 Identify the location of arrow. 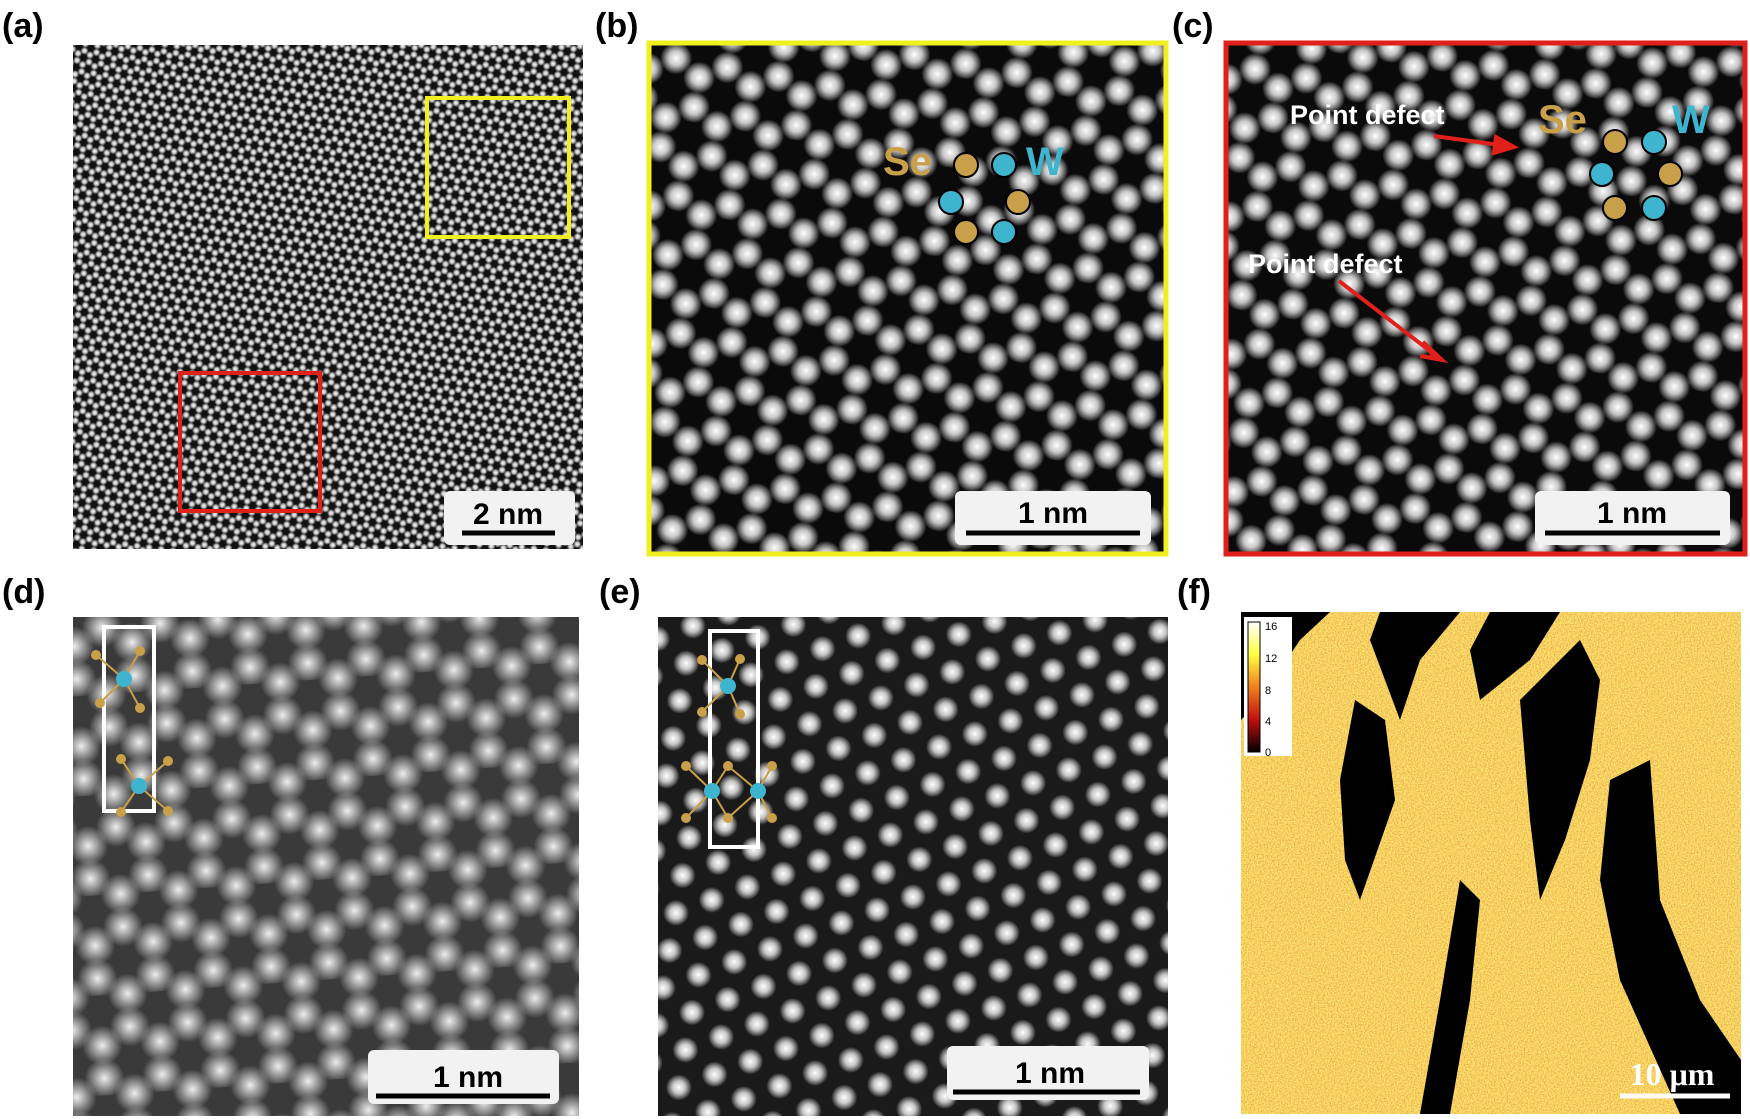
(1428, 248).